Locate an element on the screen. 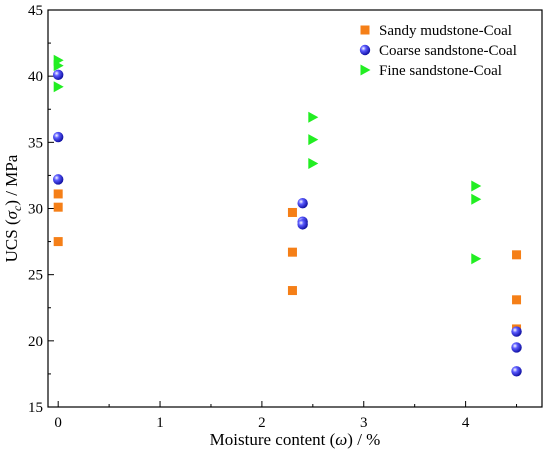 This screenshot has height=453, width=550. x-tick-label: 4 is located at coordinates (466, 423).